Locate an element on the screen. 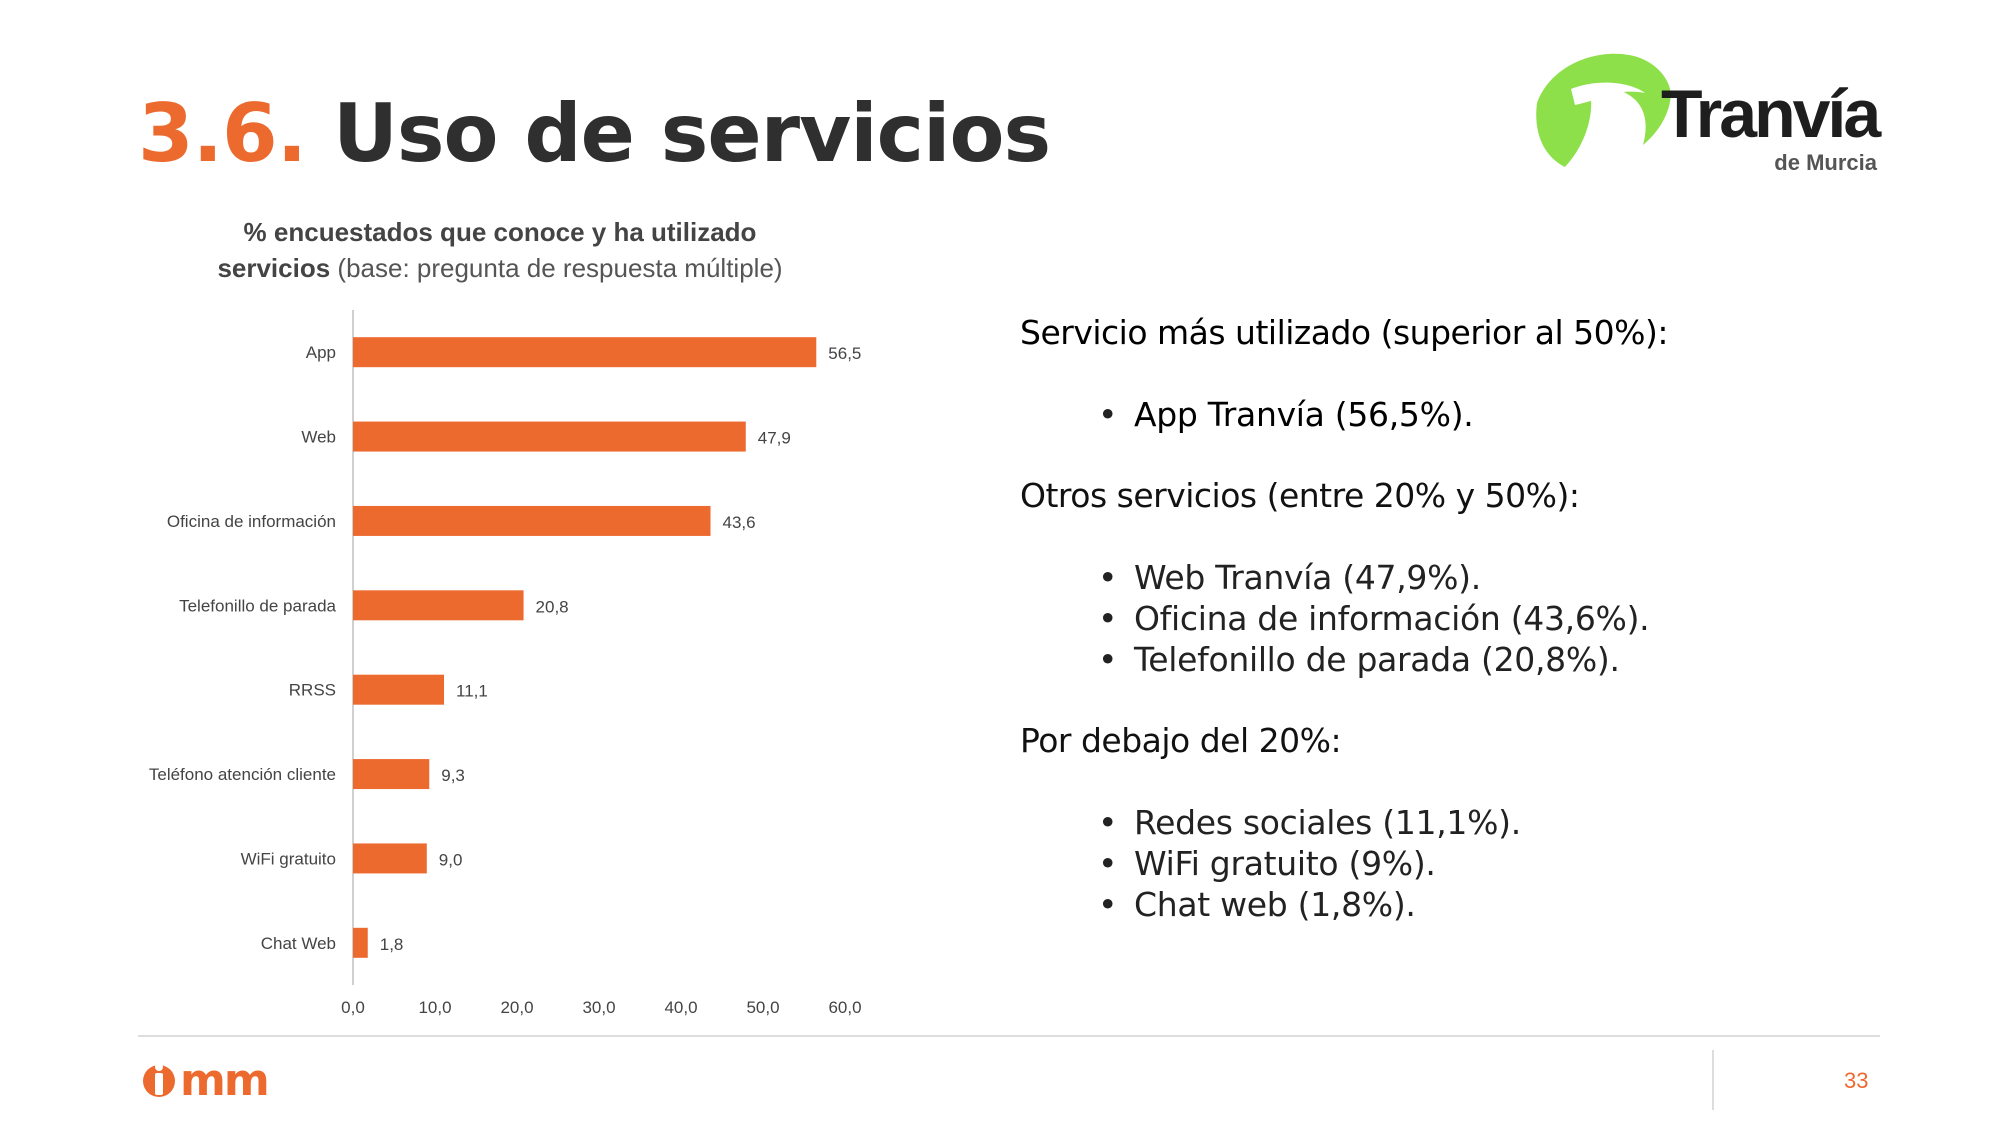 Image resolution: width=2000 pixels, height=1125 pixels. summary-item: Oficina de información (43,6%). is located at coordinates (1470, 618).